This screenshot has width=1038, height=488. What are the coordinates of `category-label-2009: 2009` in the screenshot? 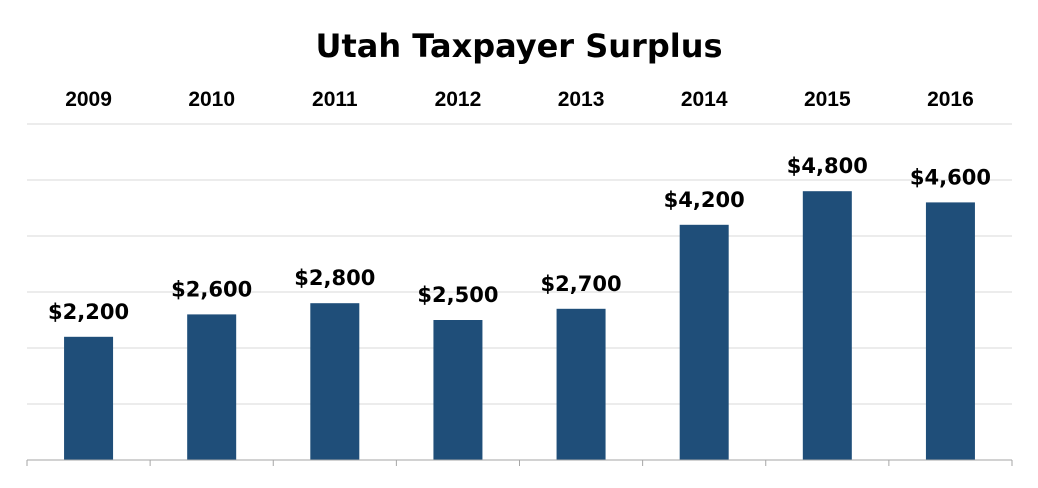 It's located at (88, 99).